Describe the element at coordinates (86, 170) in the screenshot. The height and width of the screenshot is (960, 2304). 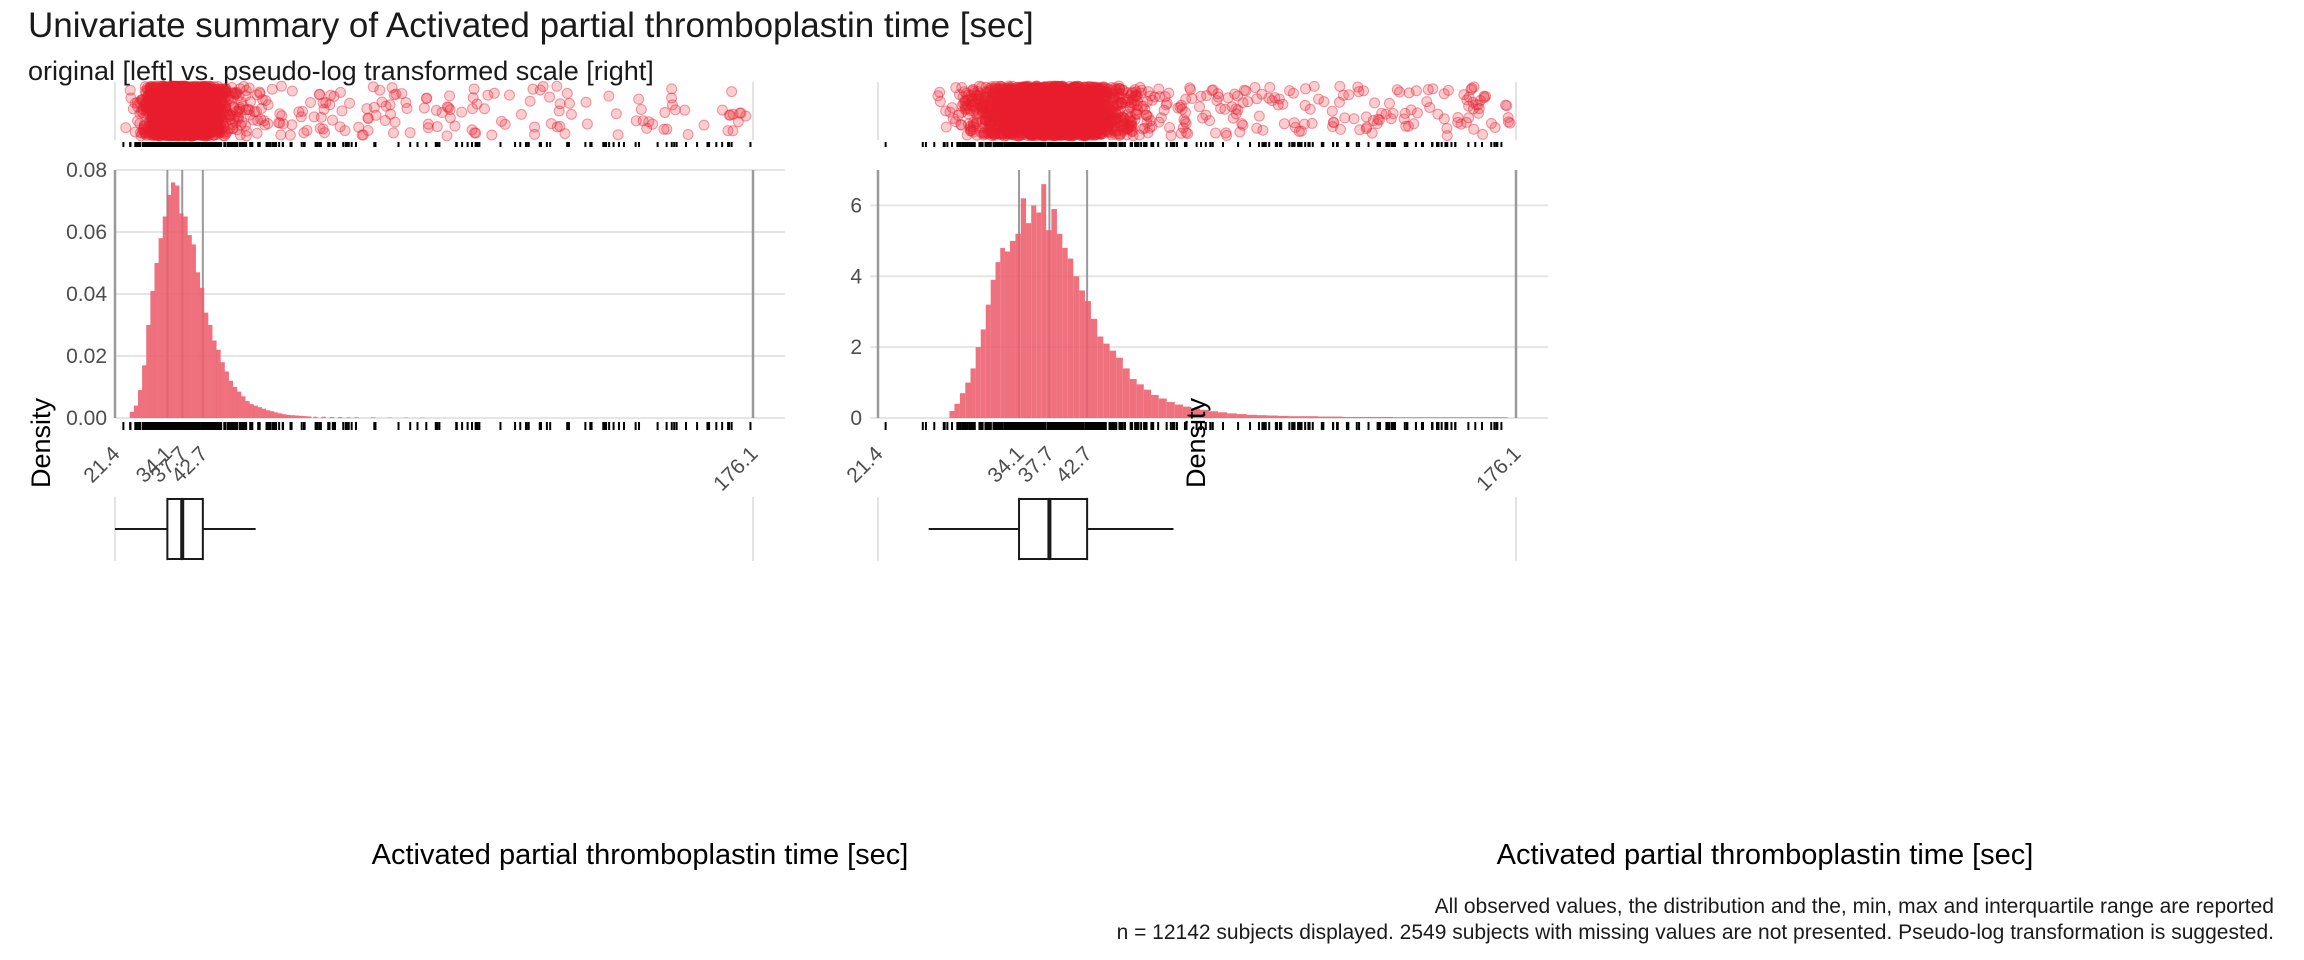
I see `left-y-tick-label: 0.08` at that location.